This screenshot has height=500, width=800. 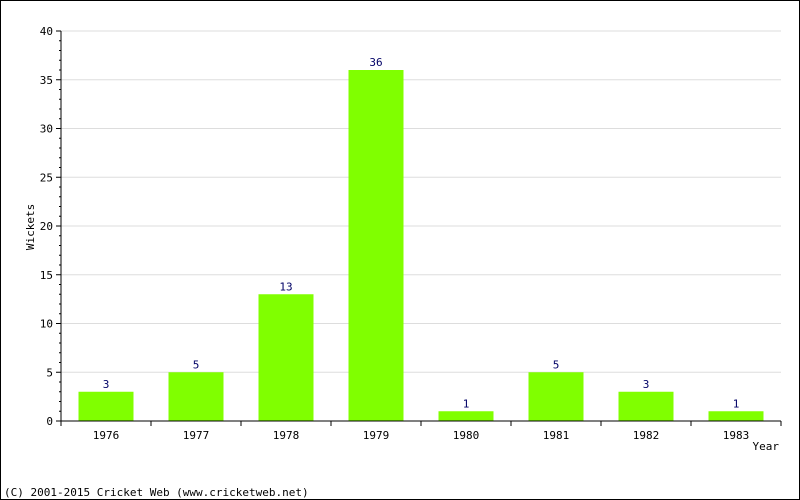 What do you see at coordinates (46, 129) in the screenshot?
I see `y-tick-label: 30` at bounding box center [46, 129].